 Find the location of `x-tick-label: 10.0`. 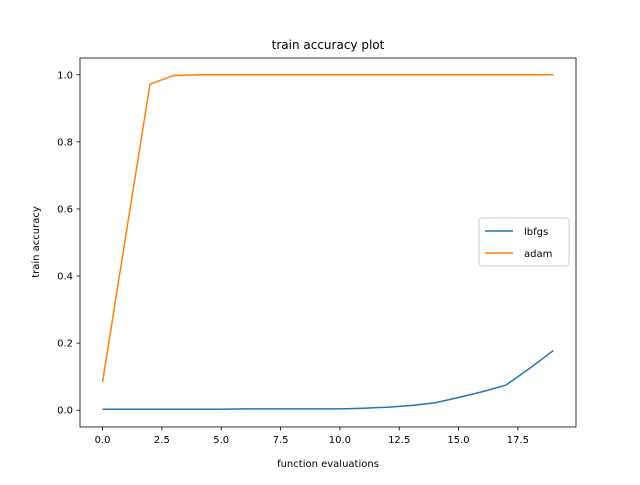

x-tick-label: 10.0 is located at coordinates (340, 440).